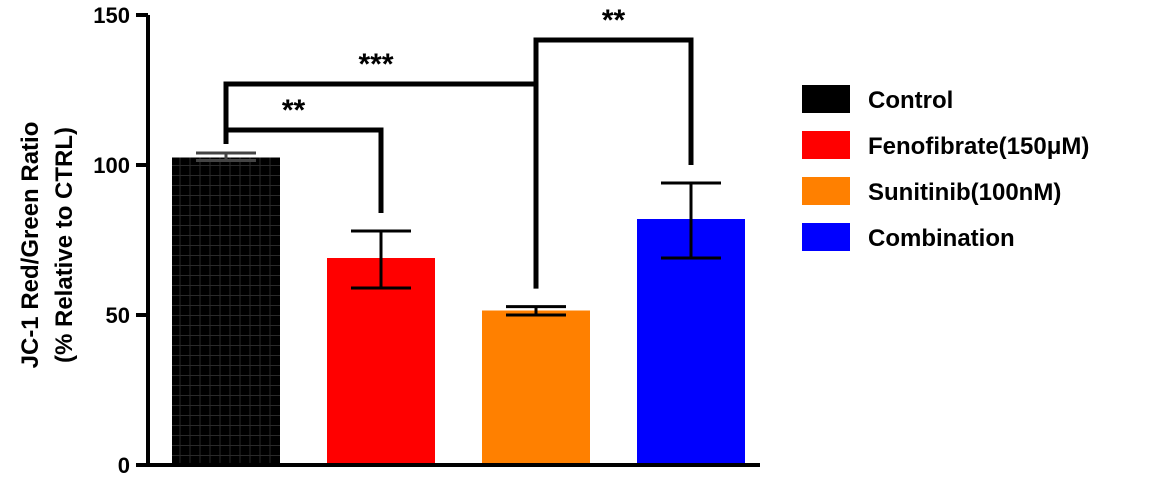  I want to click on legend-label-3: Sunitinib(100nM), so click(964, 192).